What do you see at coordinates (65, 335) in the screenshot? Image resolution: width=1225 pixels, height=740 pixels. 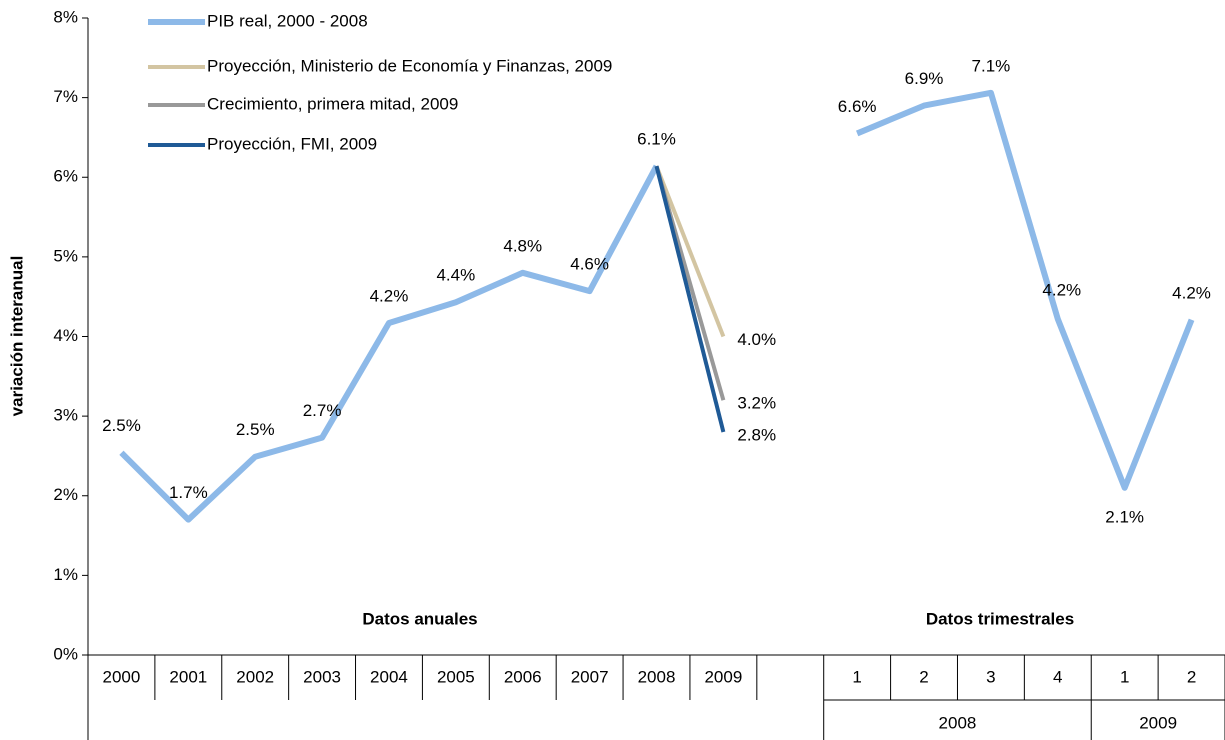 I see `y-tick-label: 4%` at bounding box center [65, 335].